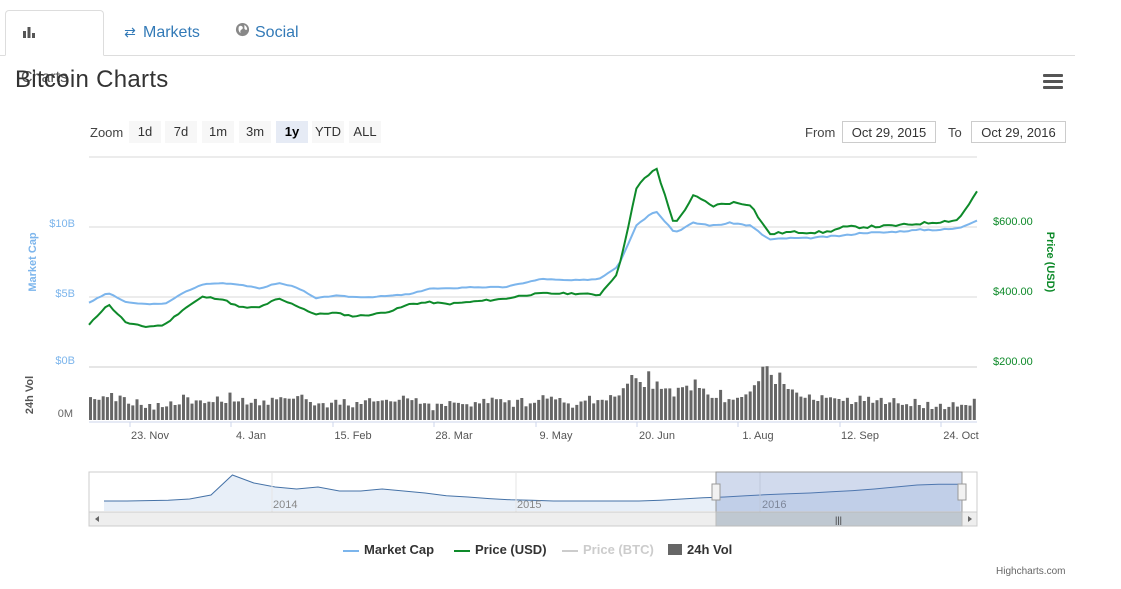 The image size is (1121, 589). I want to click on scrollbar-thumb, so click(839, 519).